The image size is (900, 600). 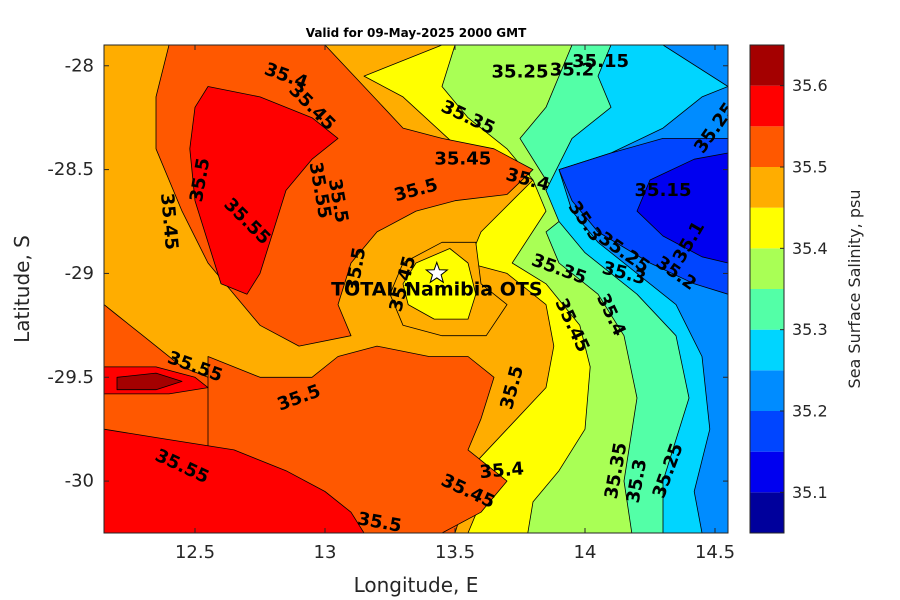 I want to click on site-label: TOTAL Namibia OTS, so click(x=436, y=289).